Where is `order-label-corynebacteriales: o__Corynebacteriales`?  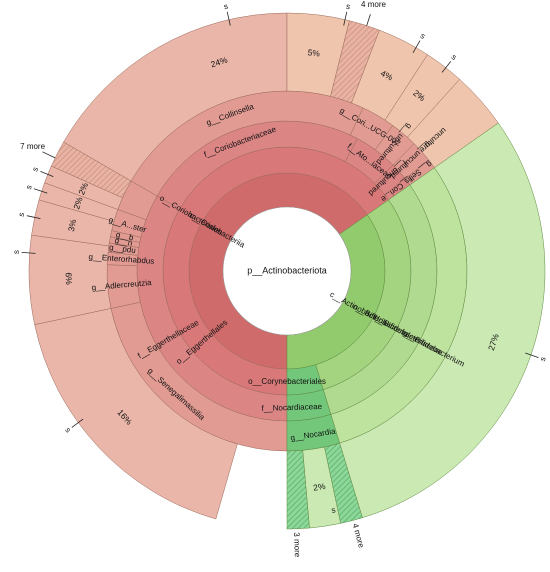
order-label-corynebacteriales: o__Corynebacteriales is located at coordinates (287, 381).